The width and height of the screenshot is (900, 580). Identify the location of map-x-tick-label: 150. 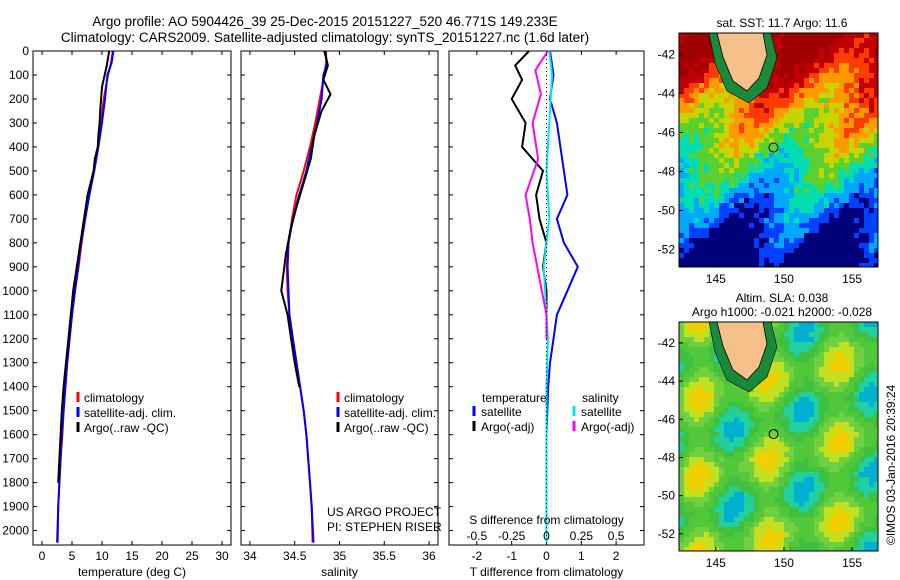
(784, 563).